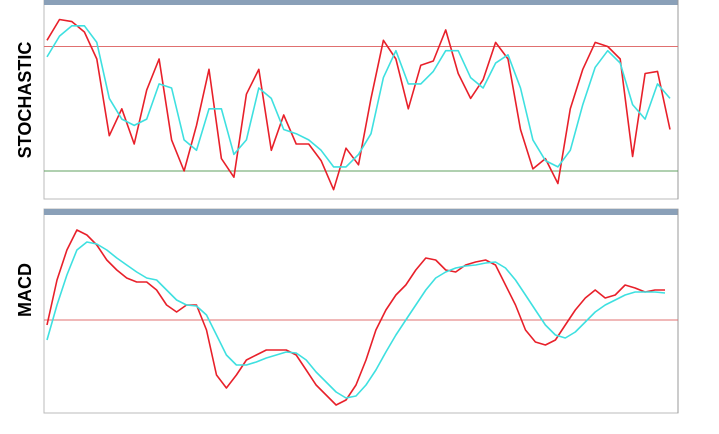 This screenshot has width=719, height=434. What do you see at coordinates (25, 290) in the screenshot?
I see `panel-label: MACD` at bounding box center [25, 290].